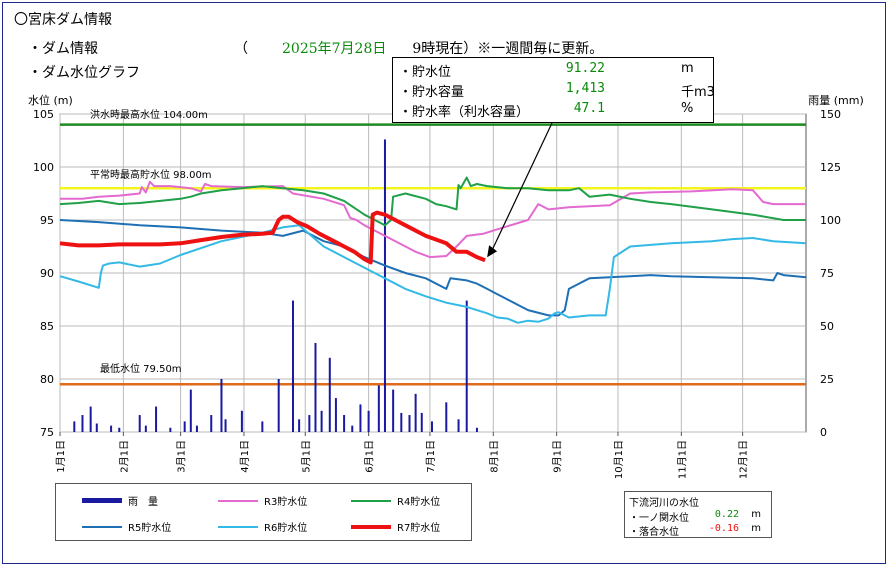  I want to click on y-tick-label: 80, so click(47, 379).